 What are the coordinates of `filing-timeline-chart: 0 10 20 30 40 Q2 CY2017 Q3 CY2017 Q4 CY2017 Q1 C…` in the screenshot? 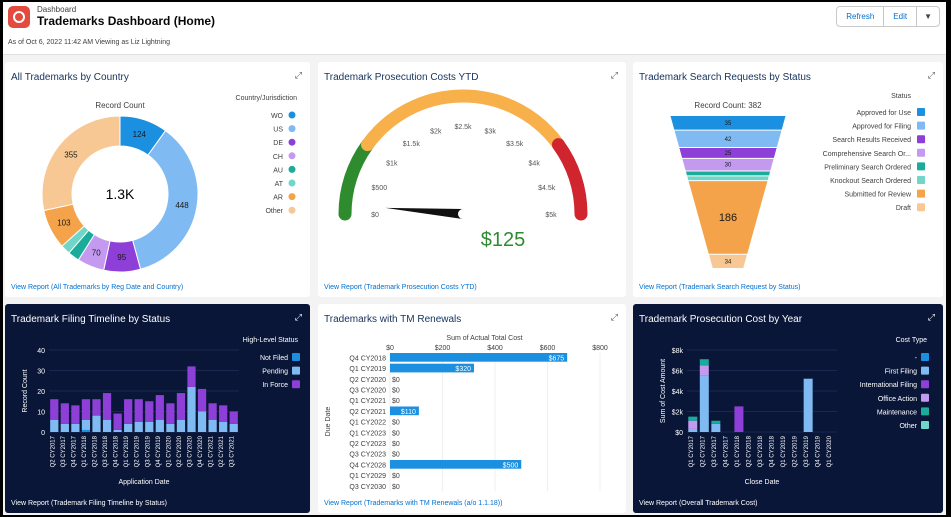 It's located at (161, 411).